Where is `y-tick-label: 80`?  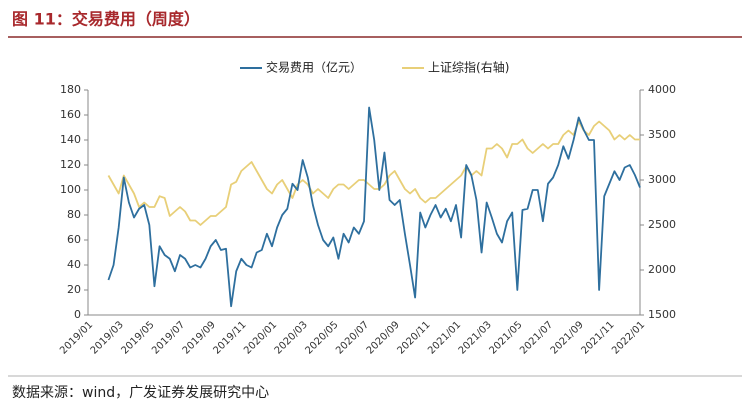
y-tick-label: 80 is located at coordinates (74, 214).